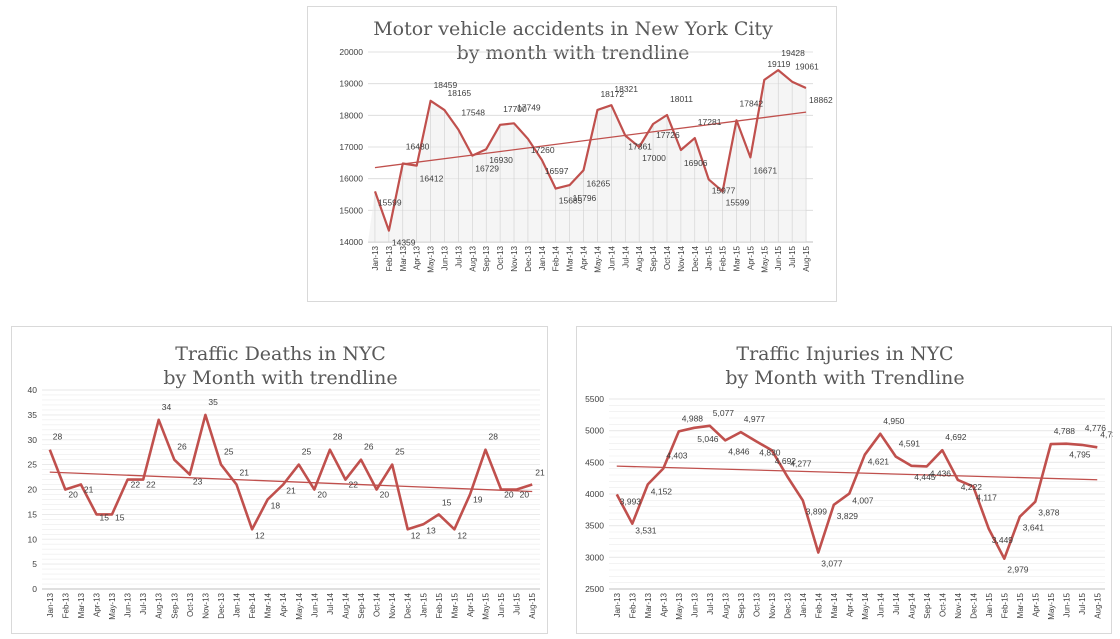  What do you see at coordinates (856, 492) in the screenshot?
I see `series-line` at bounding box center [856, 492].